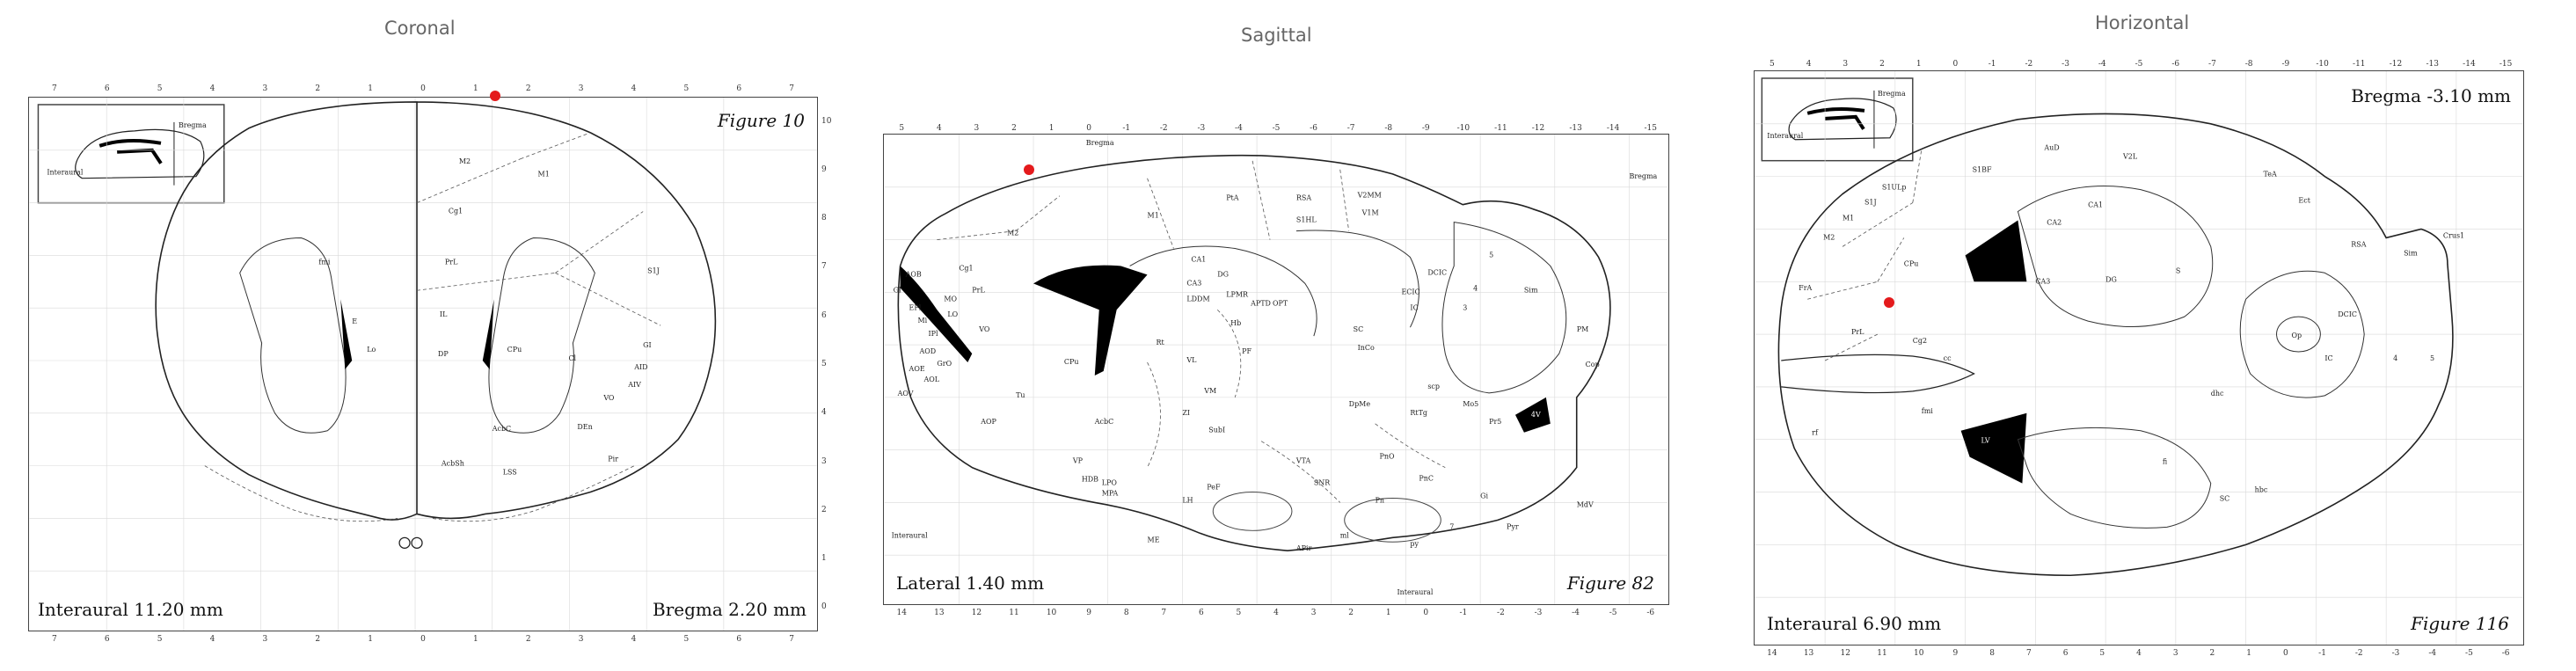 Image resolution: width=2576 pixels, height=671 pixels. What do you see at coordinates (452, 464) in the screenshot?
I see `coronal-region-acbsh: AcbSh` at bounding box center [452, 464].